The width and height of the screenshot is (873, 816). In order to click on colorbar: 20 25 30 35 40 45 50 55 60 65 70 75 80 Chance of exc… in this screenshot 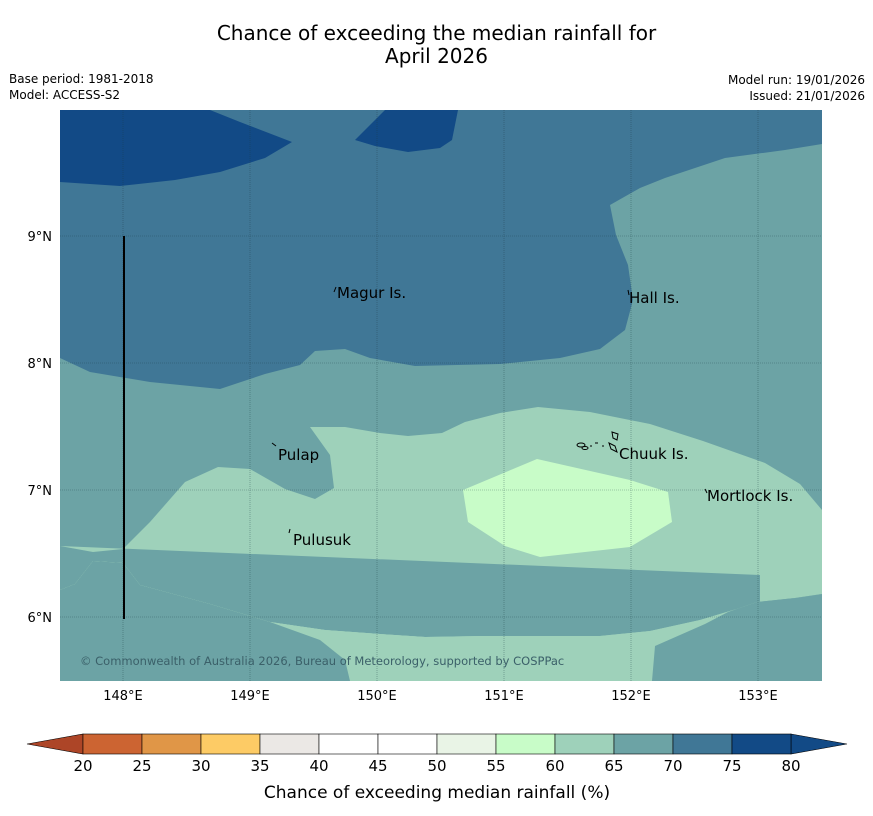, I will do `click(437, 768)`.